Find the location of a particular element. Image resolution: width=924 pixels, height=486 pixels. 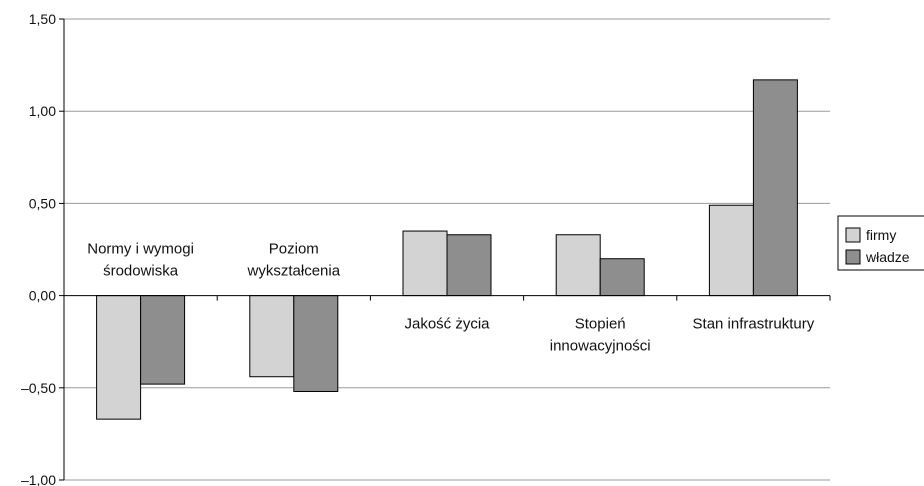

legend: firmy władze is located at coordinates (880, 243).